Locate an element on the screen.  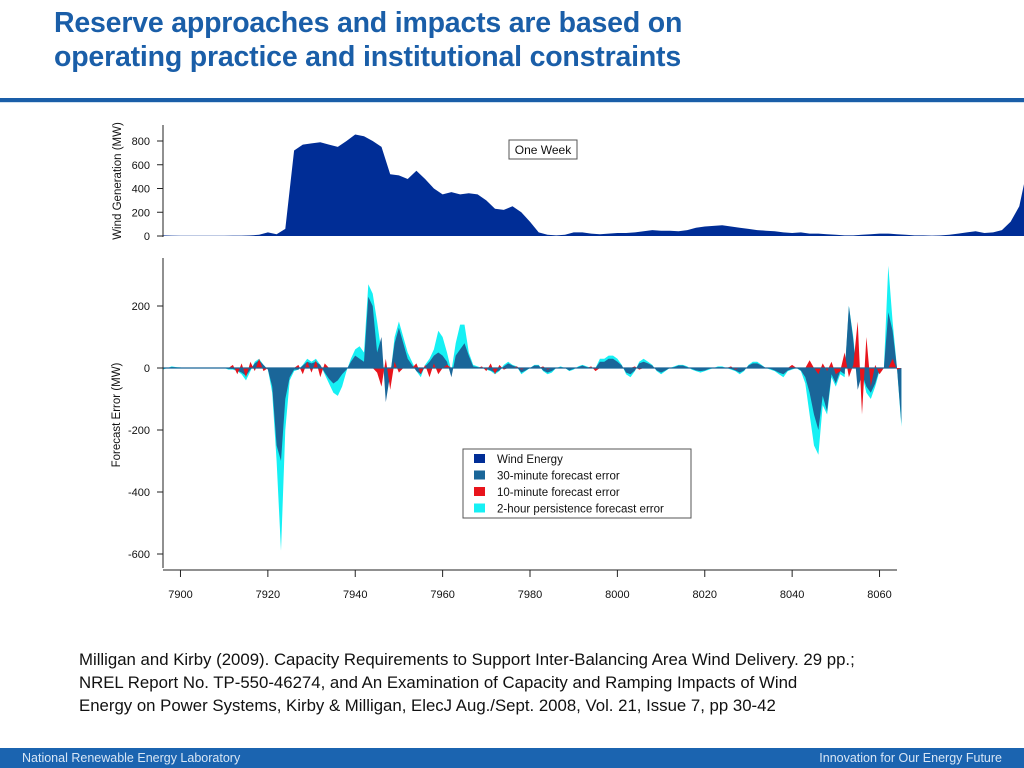
top-y-tick-label: 400 is located at coordinates (141, 190).